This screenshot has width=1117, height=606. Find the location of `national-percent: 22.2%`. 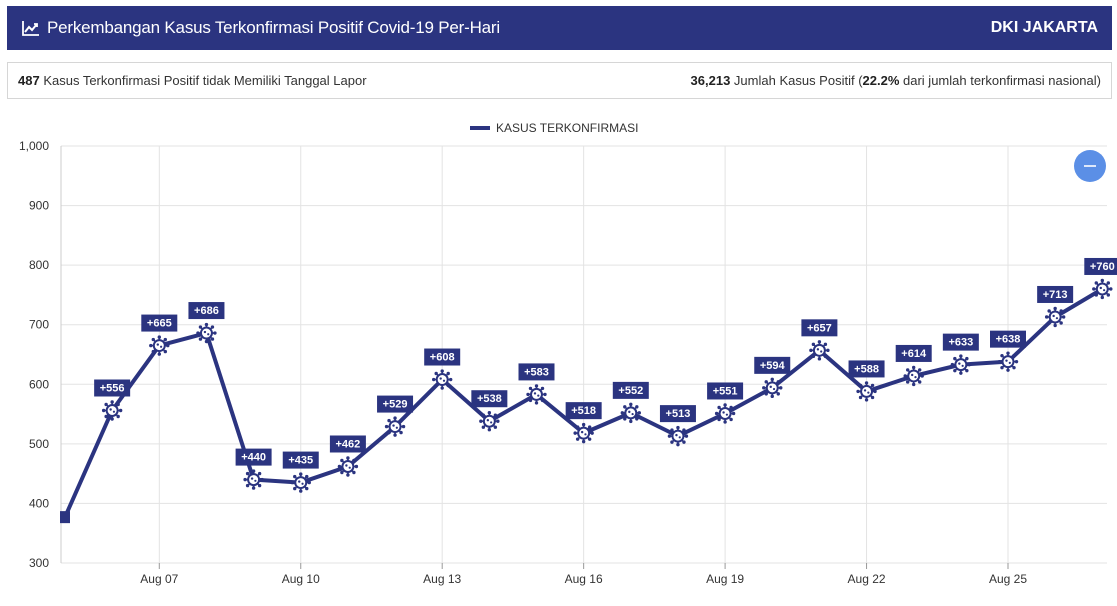

national-percent: 22.2% is located at coordinates (881, 80).